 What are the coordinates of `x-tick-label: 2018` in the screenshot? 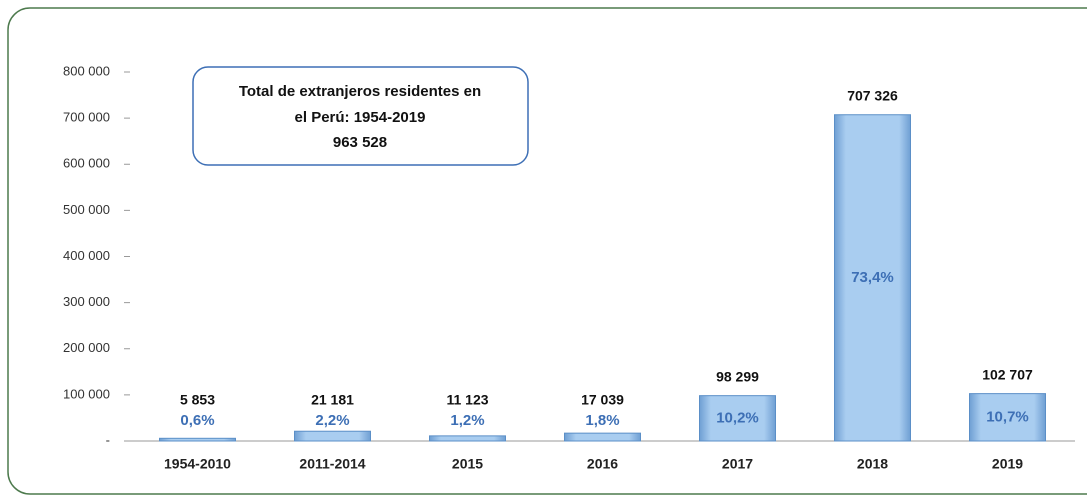 It's located at (872, 464).